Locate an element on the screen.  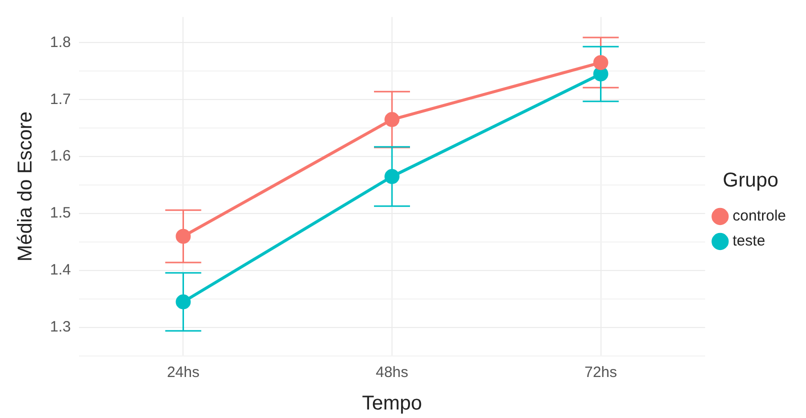
x-tick-label: 72hs is located at coordinates (601, 373).